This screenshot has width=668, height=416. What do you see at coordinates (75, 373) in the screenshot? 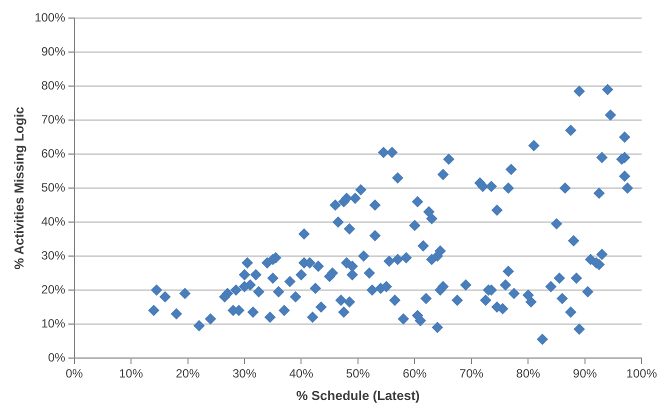
I see `x-tick-label: 0%` at bounding box center [75, 373].